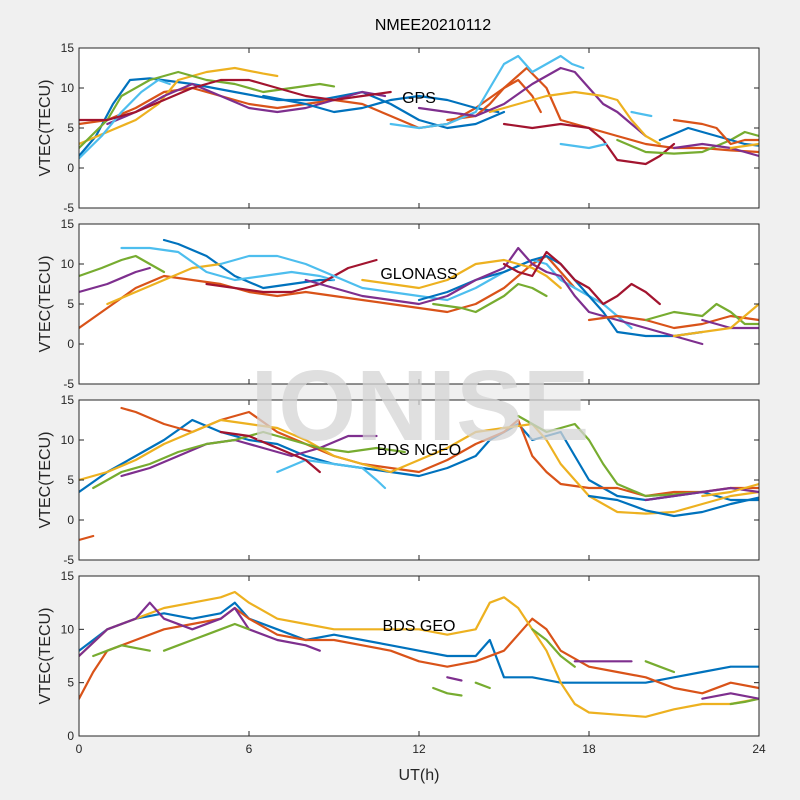  Describe the element at coordinates (79, 749) in the screenshot. I see `x-tick-label: 0` at that location.